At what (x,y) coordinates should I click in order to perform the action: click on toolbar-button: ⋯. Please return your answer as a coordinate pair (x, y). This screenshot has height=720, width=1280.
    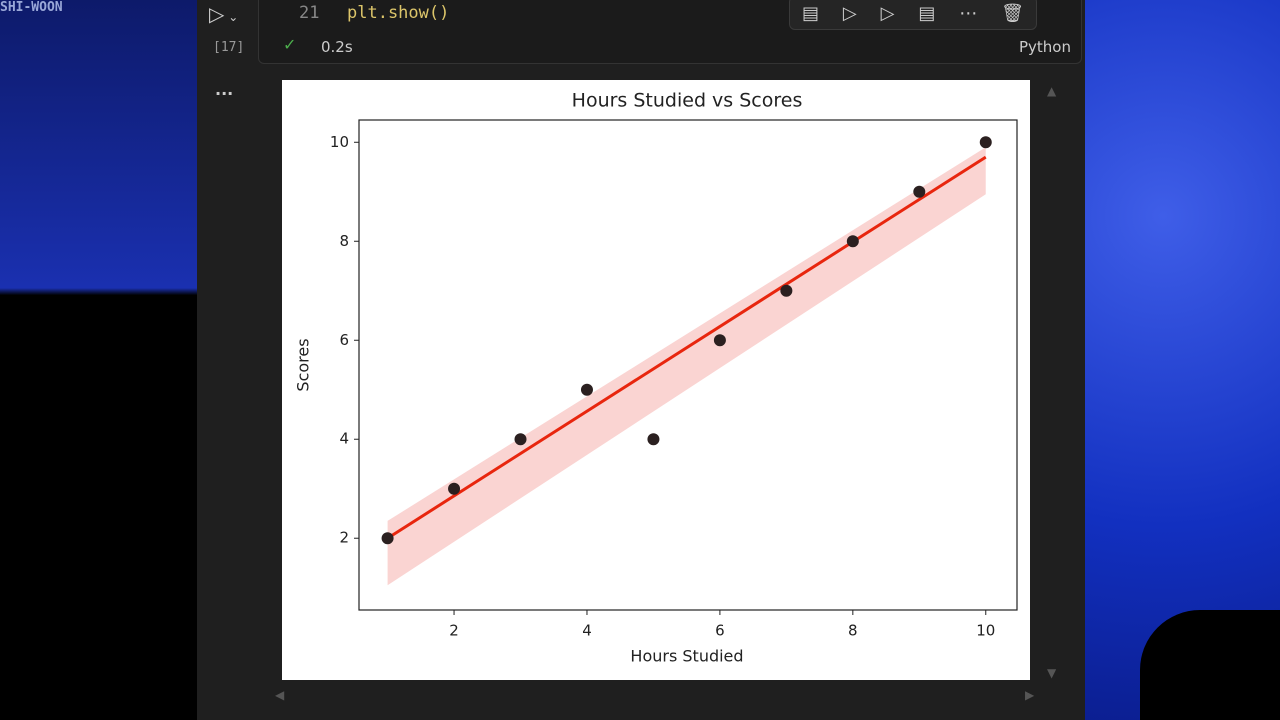
    Looking at the image, I should click on (968, 13).